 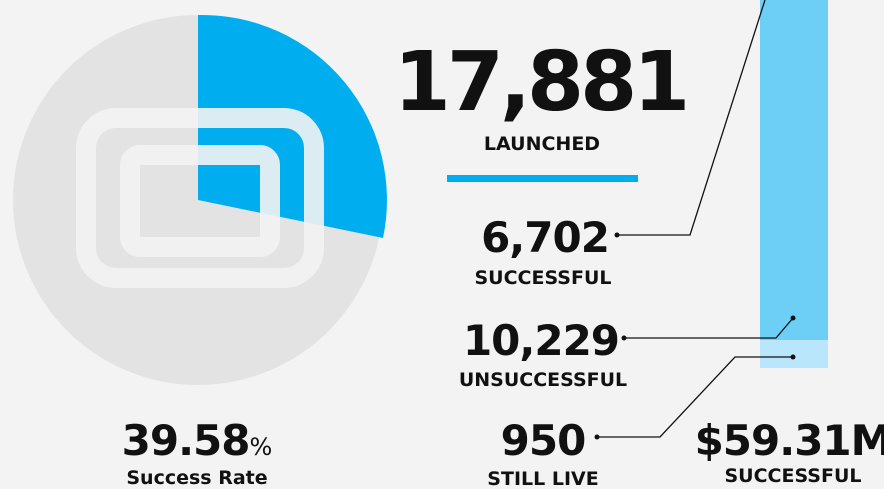 I want to click on leader-dots, so click(x=695, y=336).